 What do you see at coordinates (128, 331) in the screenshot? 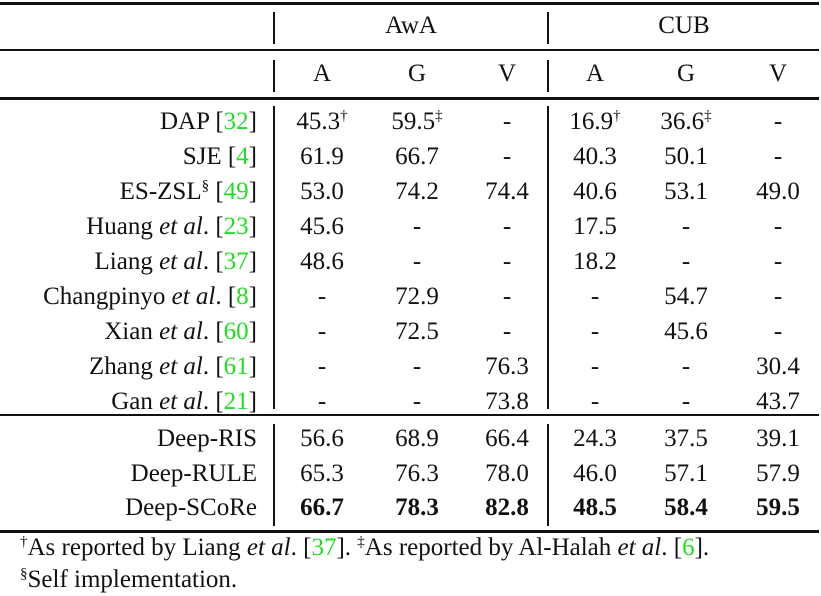
I see `method-label: Xian` at bounding box center [128, 331].